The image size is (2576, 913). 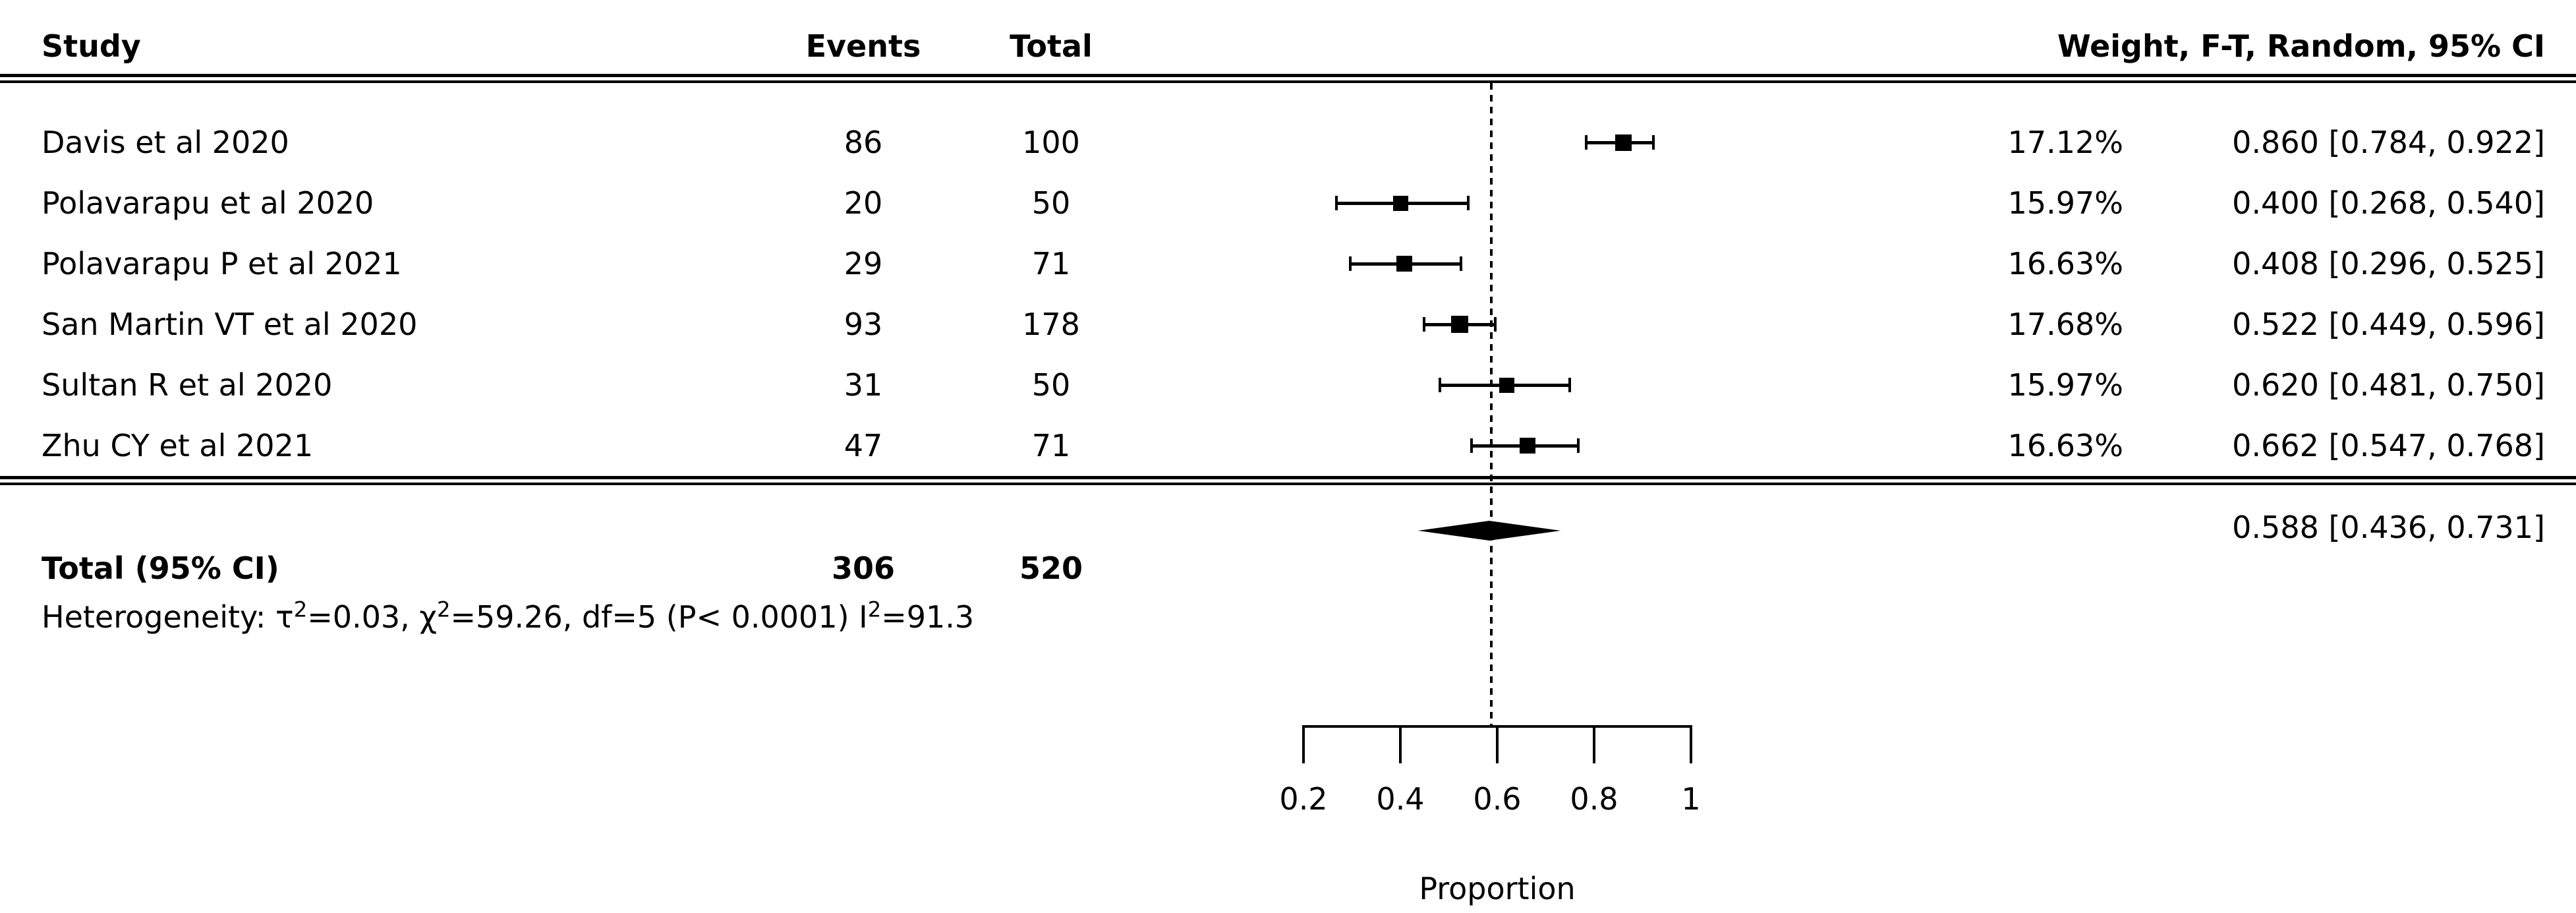 I want to click on study-weight: 17.68%, so click(x=2065, y=324).